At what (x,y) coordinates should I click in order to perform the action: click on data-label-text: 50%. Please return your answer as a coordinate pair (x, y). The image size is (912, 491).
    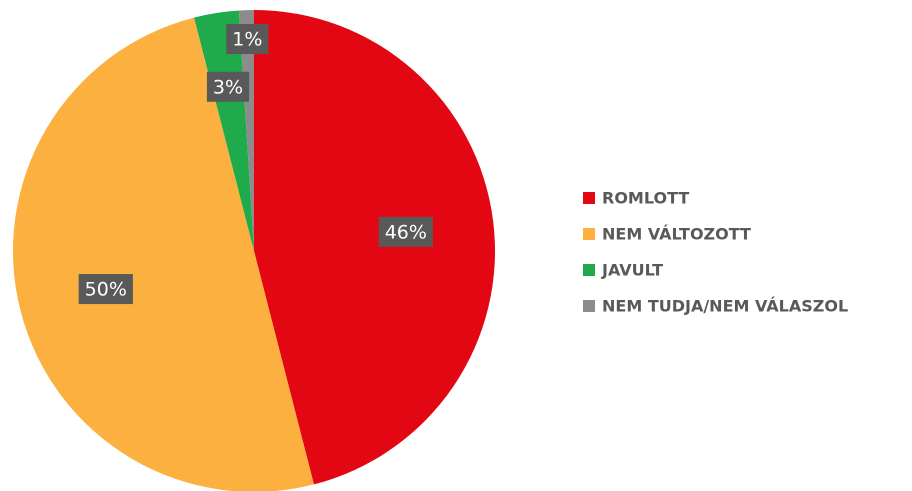
    Looking at the image, I should click on (106, 290).